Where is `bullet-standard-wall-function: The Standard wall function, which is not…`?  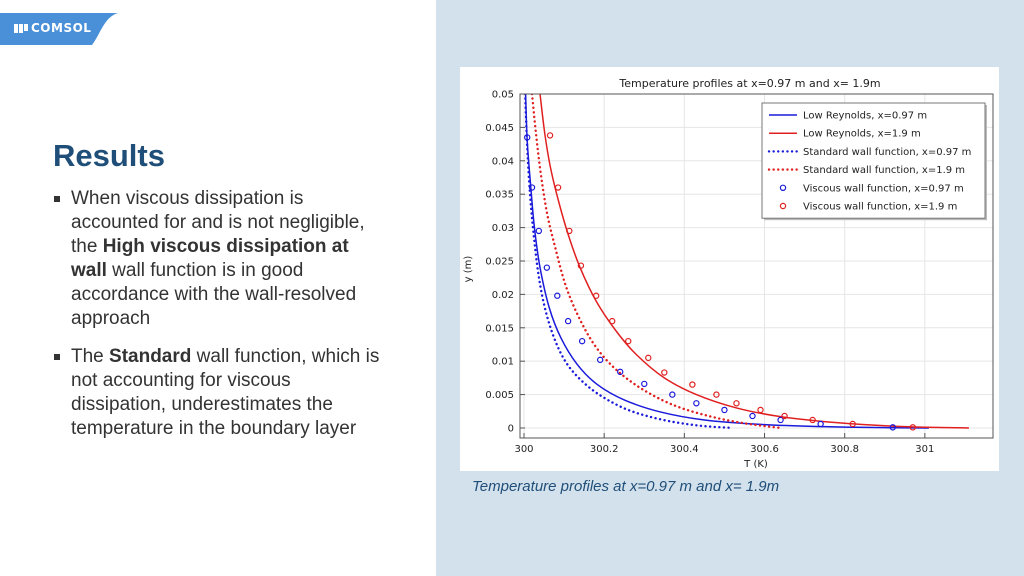 bullet-standard-wall-function: The Standard wall function, which is not… is located at coordinates (219, 393).